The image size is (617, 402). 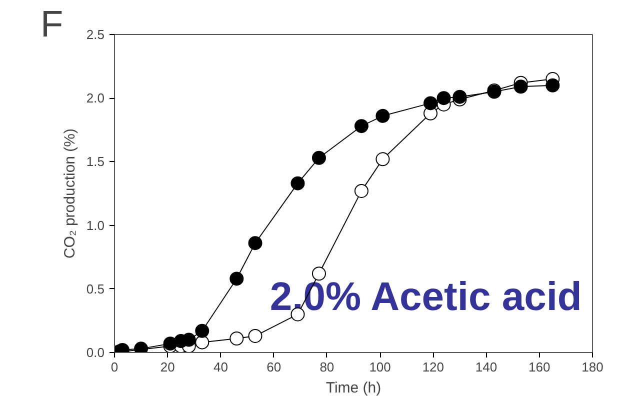 What do you see at coordinates (95, 162) in the screenshot?
I see `y-tick-label: 1.5` at bounding box center [95, 162].